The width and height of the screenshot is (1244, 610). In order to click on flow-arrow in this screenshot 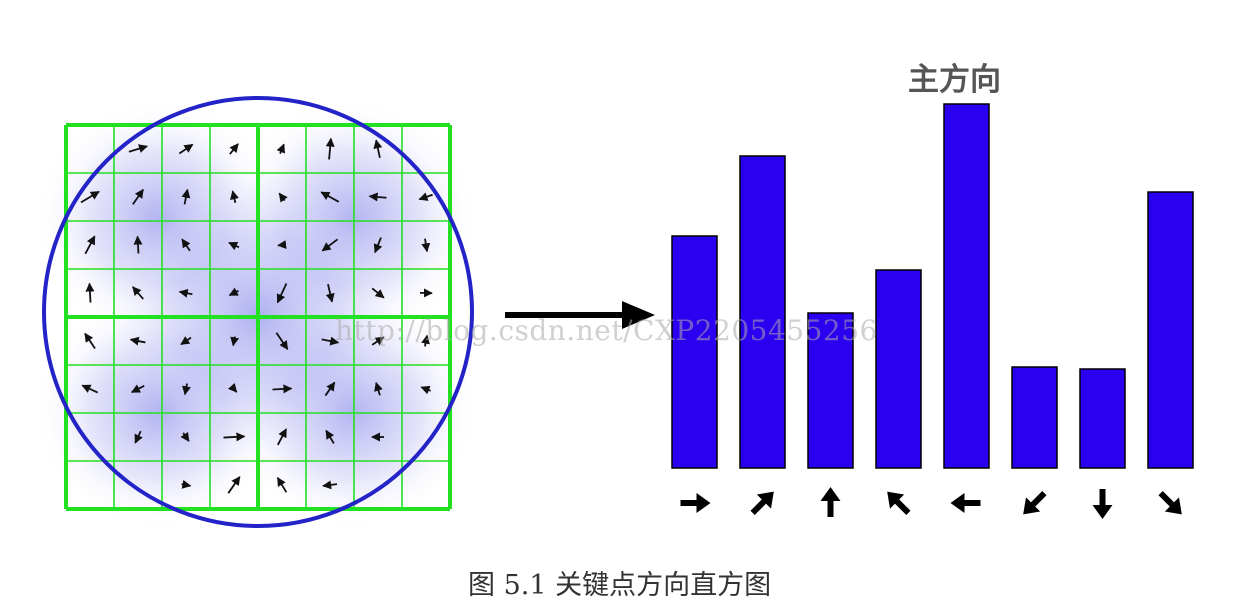, I will do `click(580, 315)`.